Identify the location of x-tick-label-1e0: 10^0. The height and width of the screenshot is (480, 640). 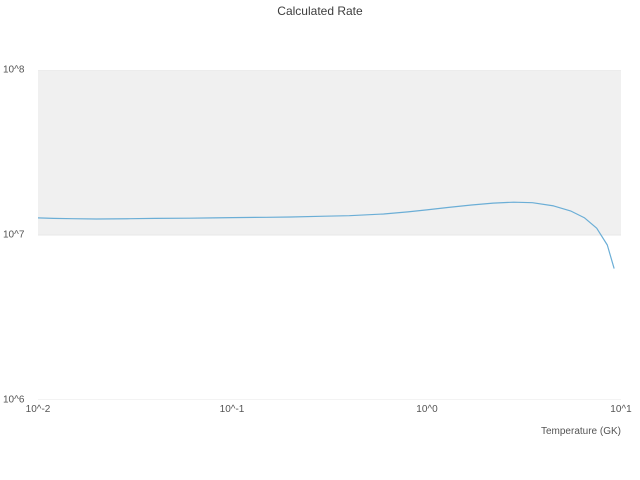
(427, 409).